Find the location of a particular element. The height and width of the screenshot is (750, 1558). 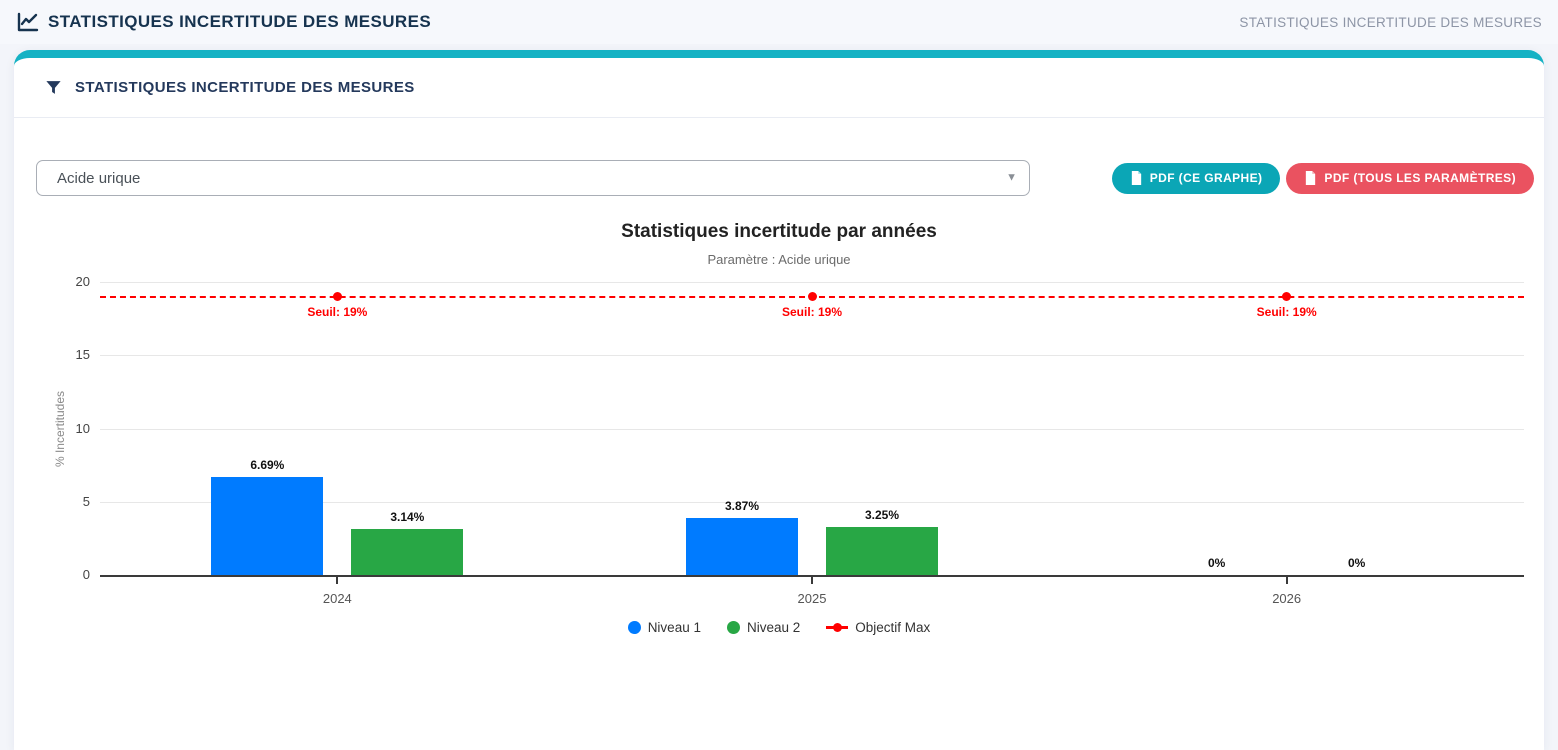

y-axis-tick-label: 5 is located at coordinates (86, 501).